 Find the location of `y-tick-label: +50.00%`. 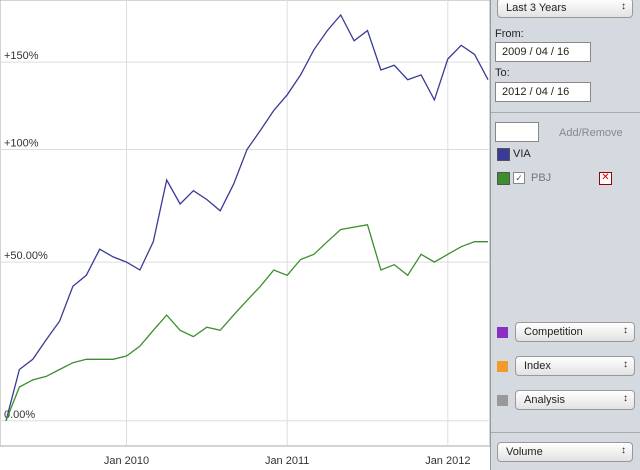

y-tick-label: +50.00% is located at coordinates (26, 256).